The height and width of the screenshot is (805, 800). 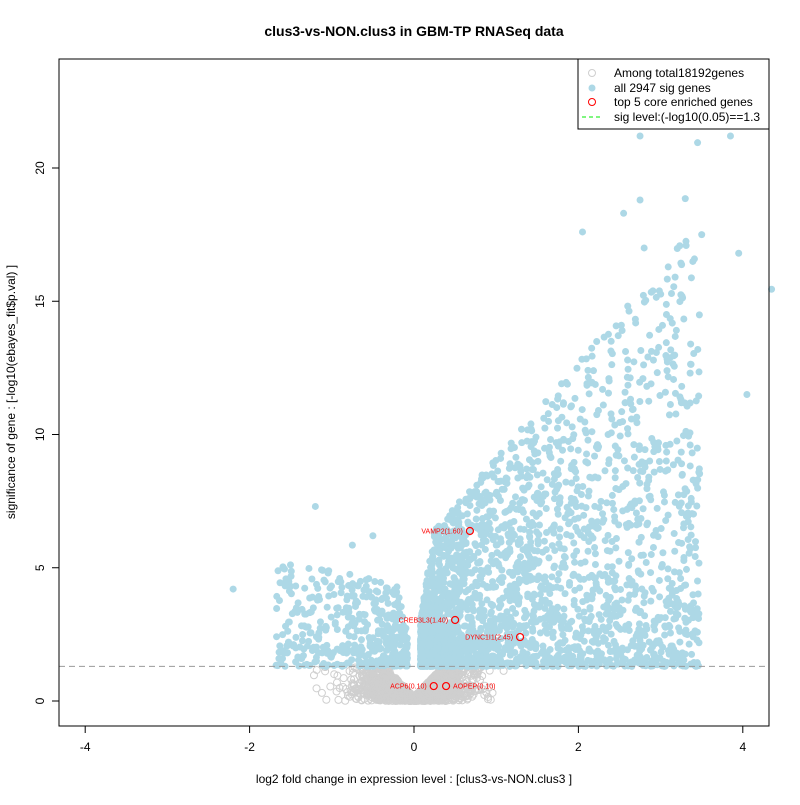 What do you see at coordinates (592, 73) in the screenshot?
I see `legend-nonsig-marker` at bounding box center [592, 73].